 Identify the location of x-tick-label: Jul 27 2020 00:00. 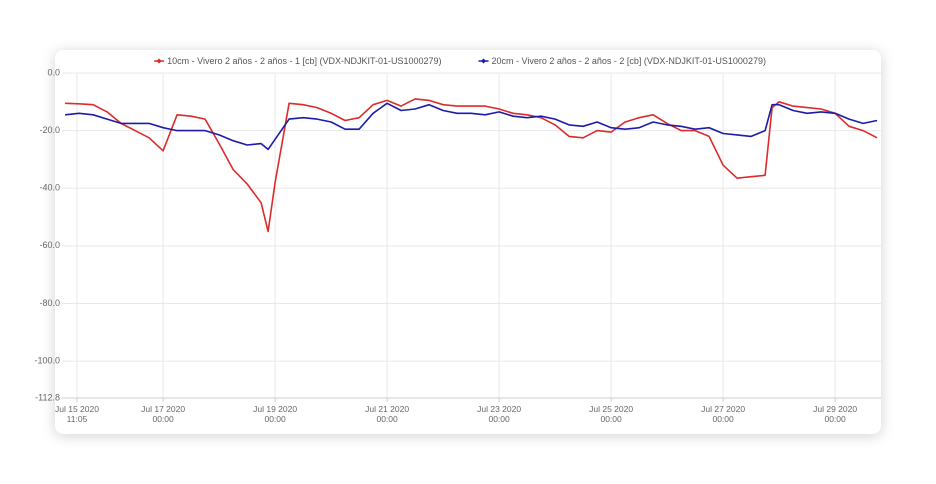
(723, 414).